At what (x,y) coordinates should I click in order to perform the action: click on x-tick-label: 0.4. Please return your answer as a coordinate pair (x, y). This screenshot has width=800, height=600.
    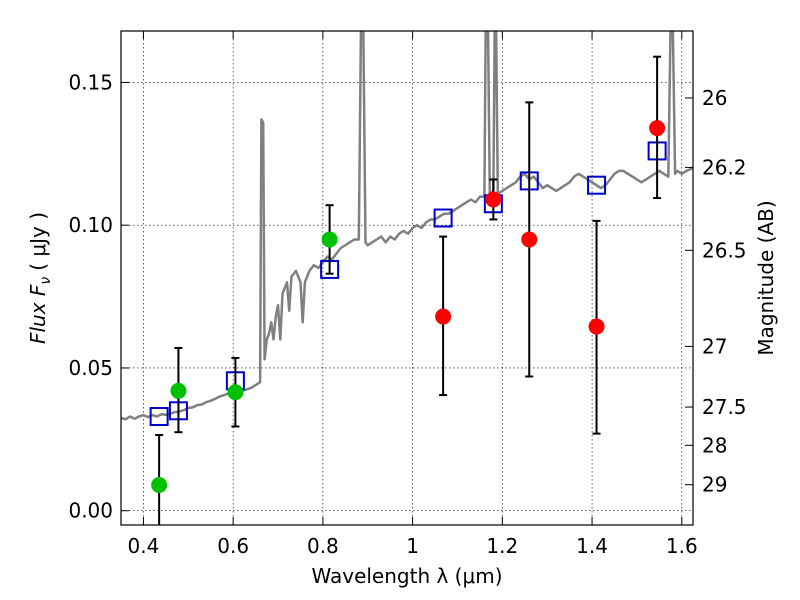
    Looking at the image, I should click on (144, 546).